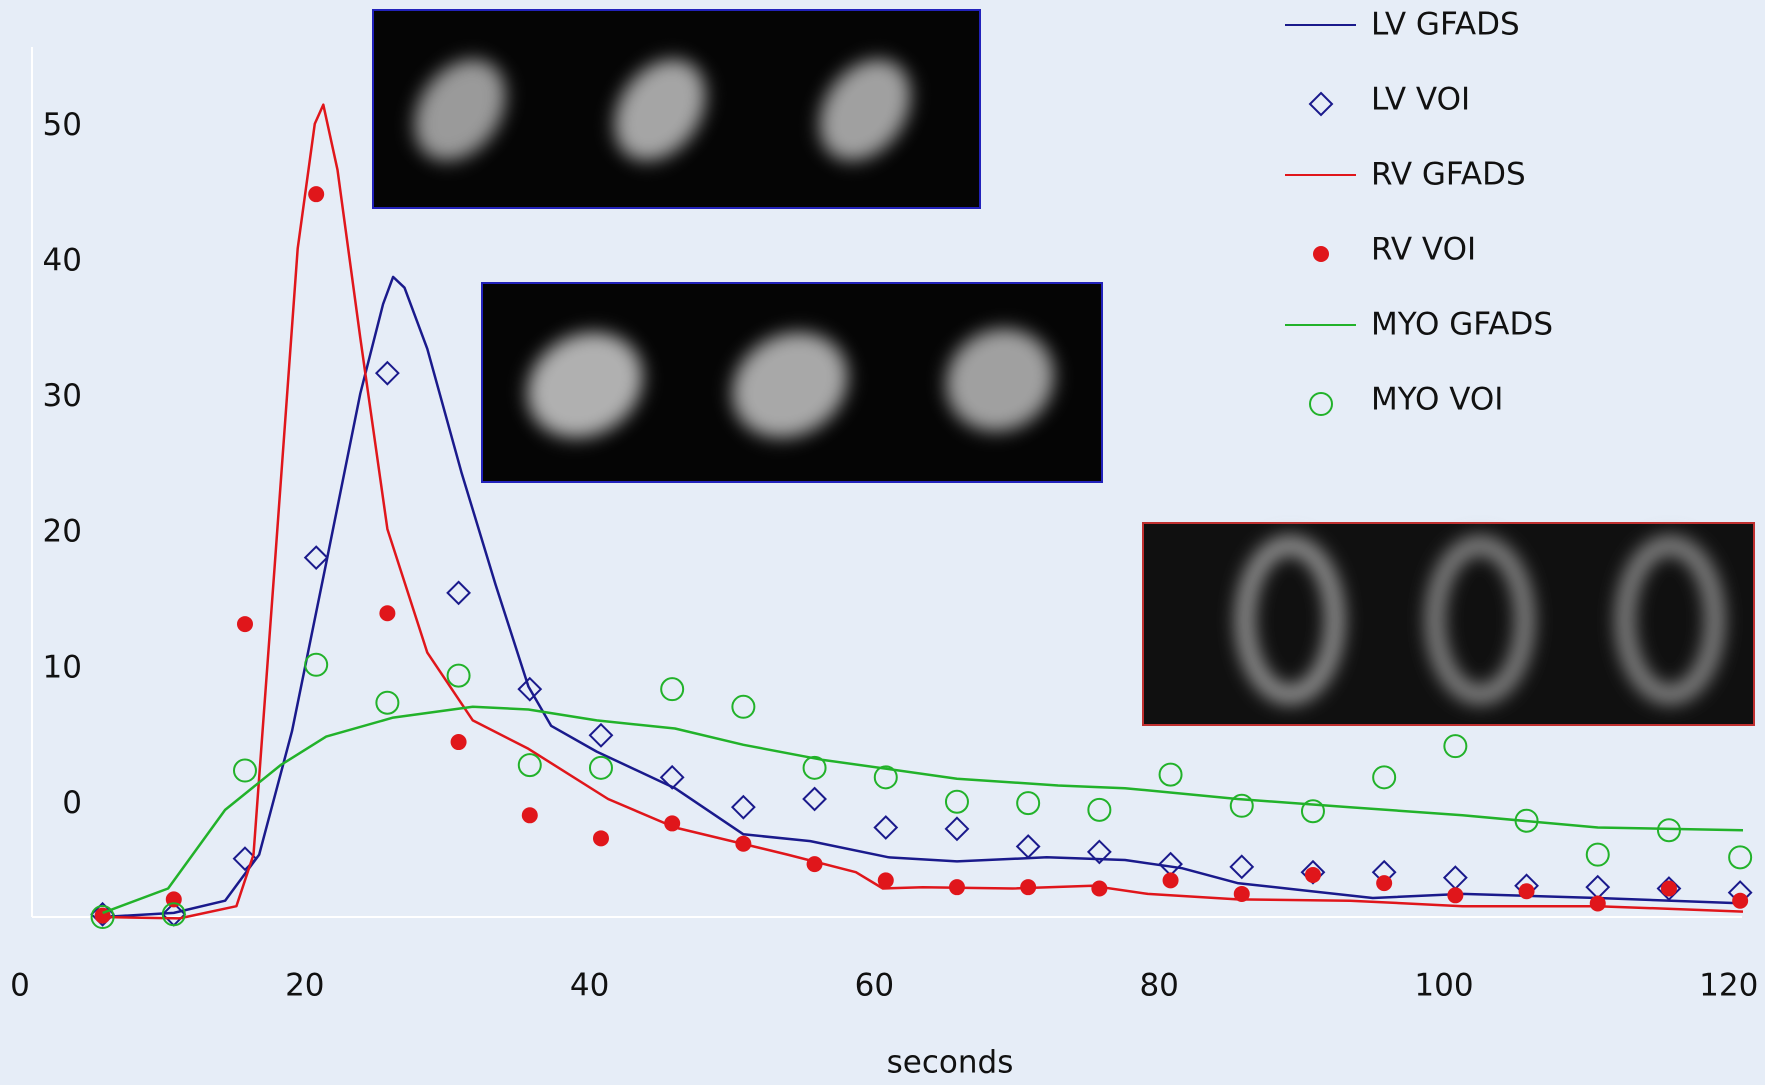 The width and height of the screenshot is (1765, 1085). I want to click on y-tick-label: 30, so click(62, 396).